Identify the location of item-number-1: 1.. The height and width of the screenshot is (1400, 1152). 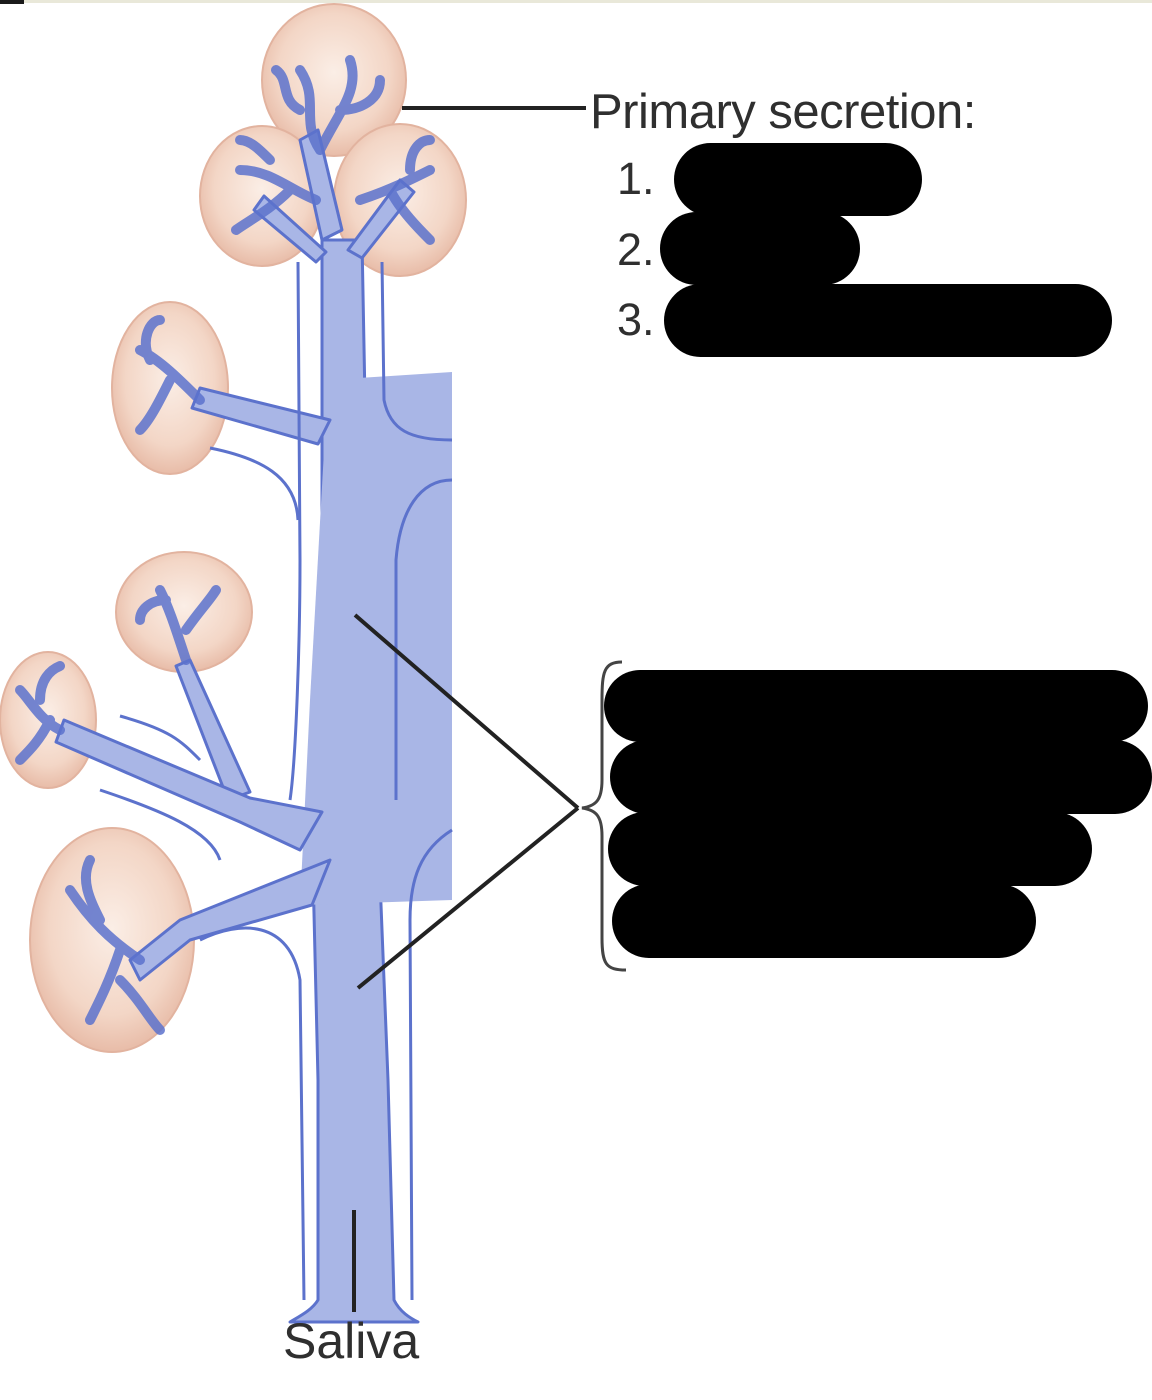
(636, 178).